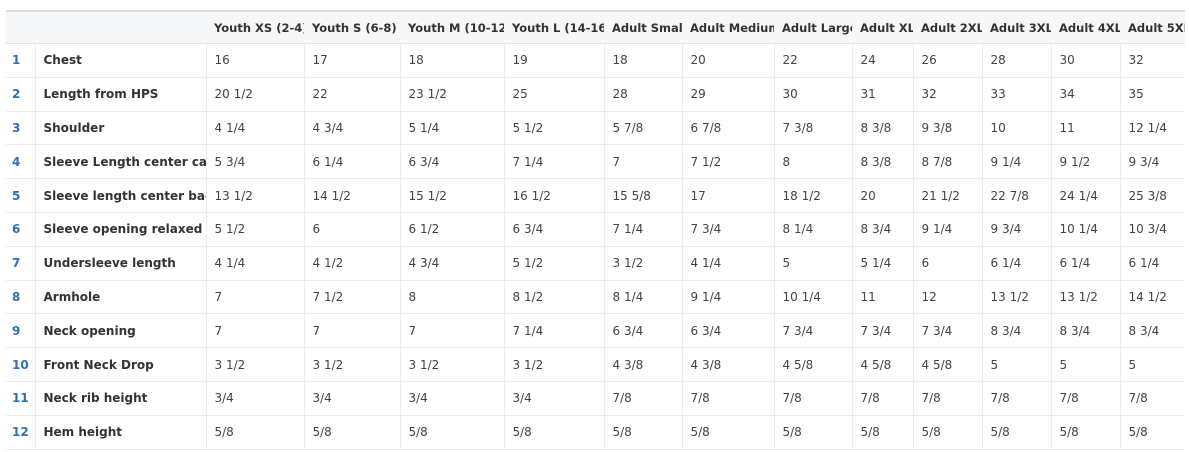  I want to click on measurement-cell: 8, so click(452, 297).